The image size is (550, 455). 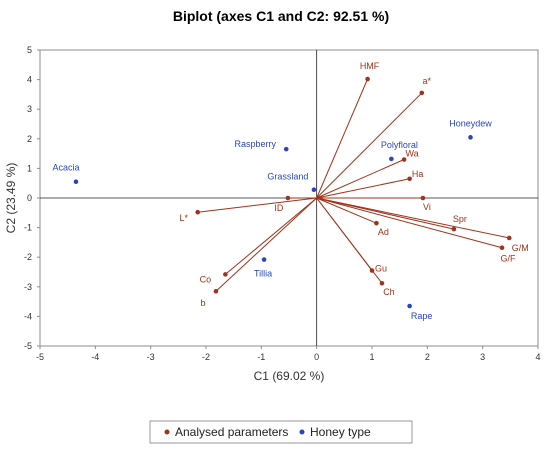 I want to click on honey-label: Acacia, so click(x=65, y=168).